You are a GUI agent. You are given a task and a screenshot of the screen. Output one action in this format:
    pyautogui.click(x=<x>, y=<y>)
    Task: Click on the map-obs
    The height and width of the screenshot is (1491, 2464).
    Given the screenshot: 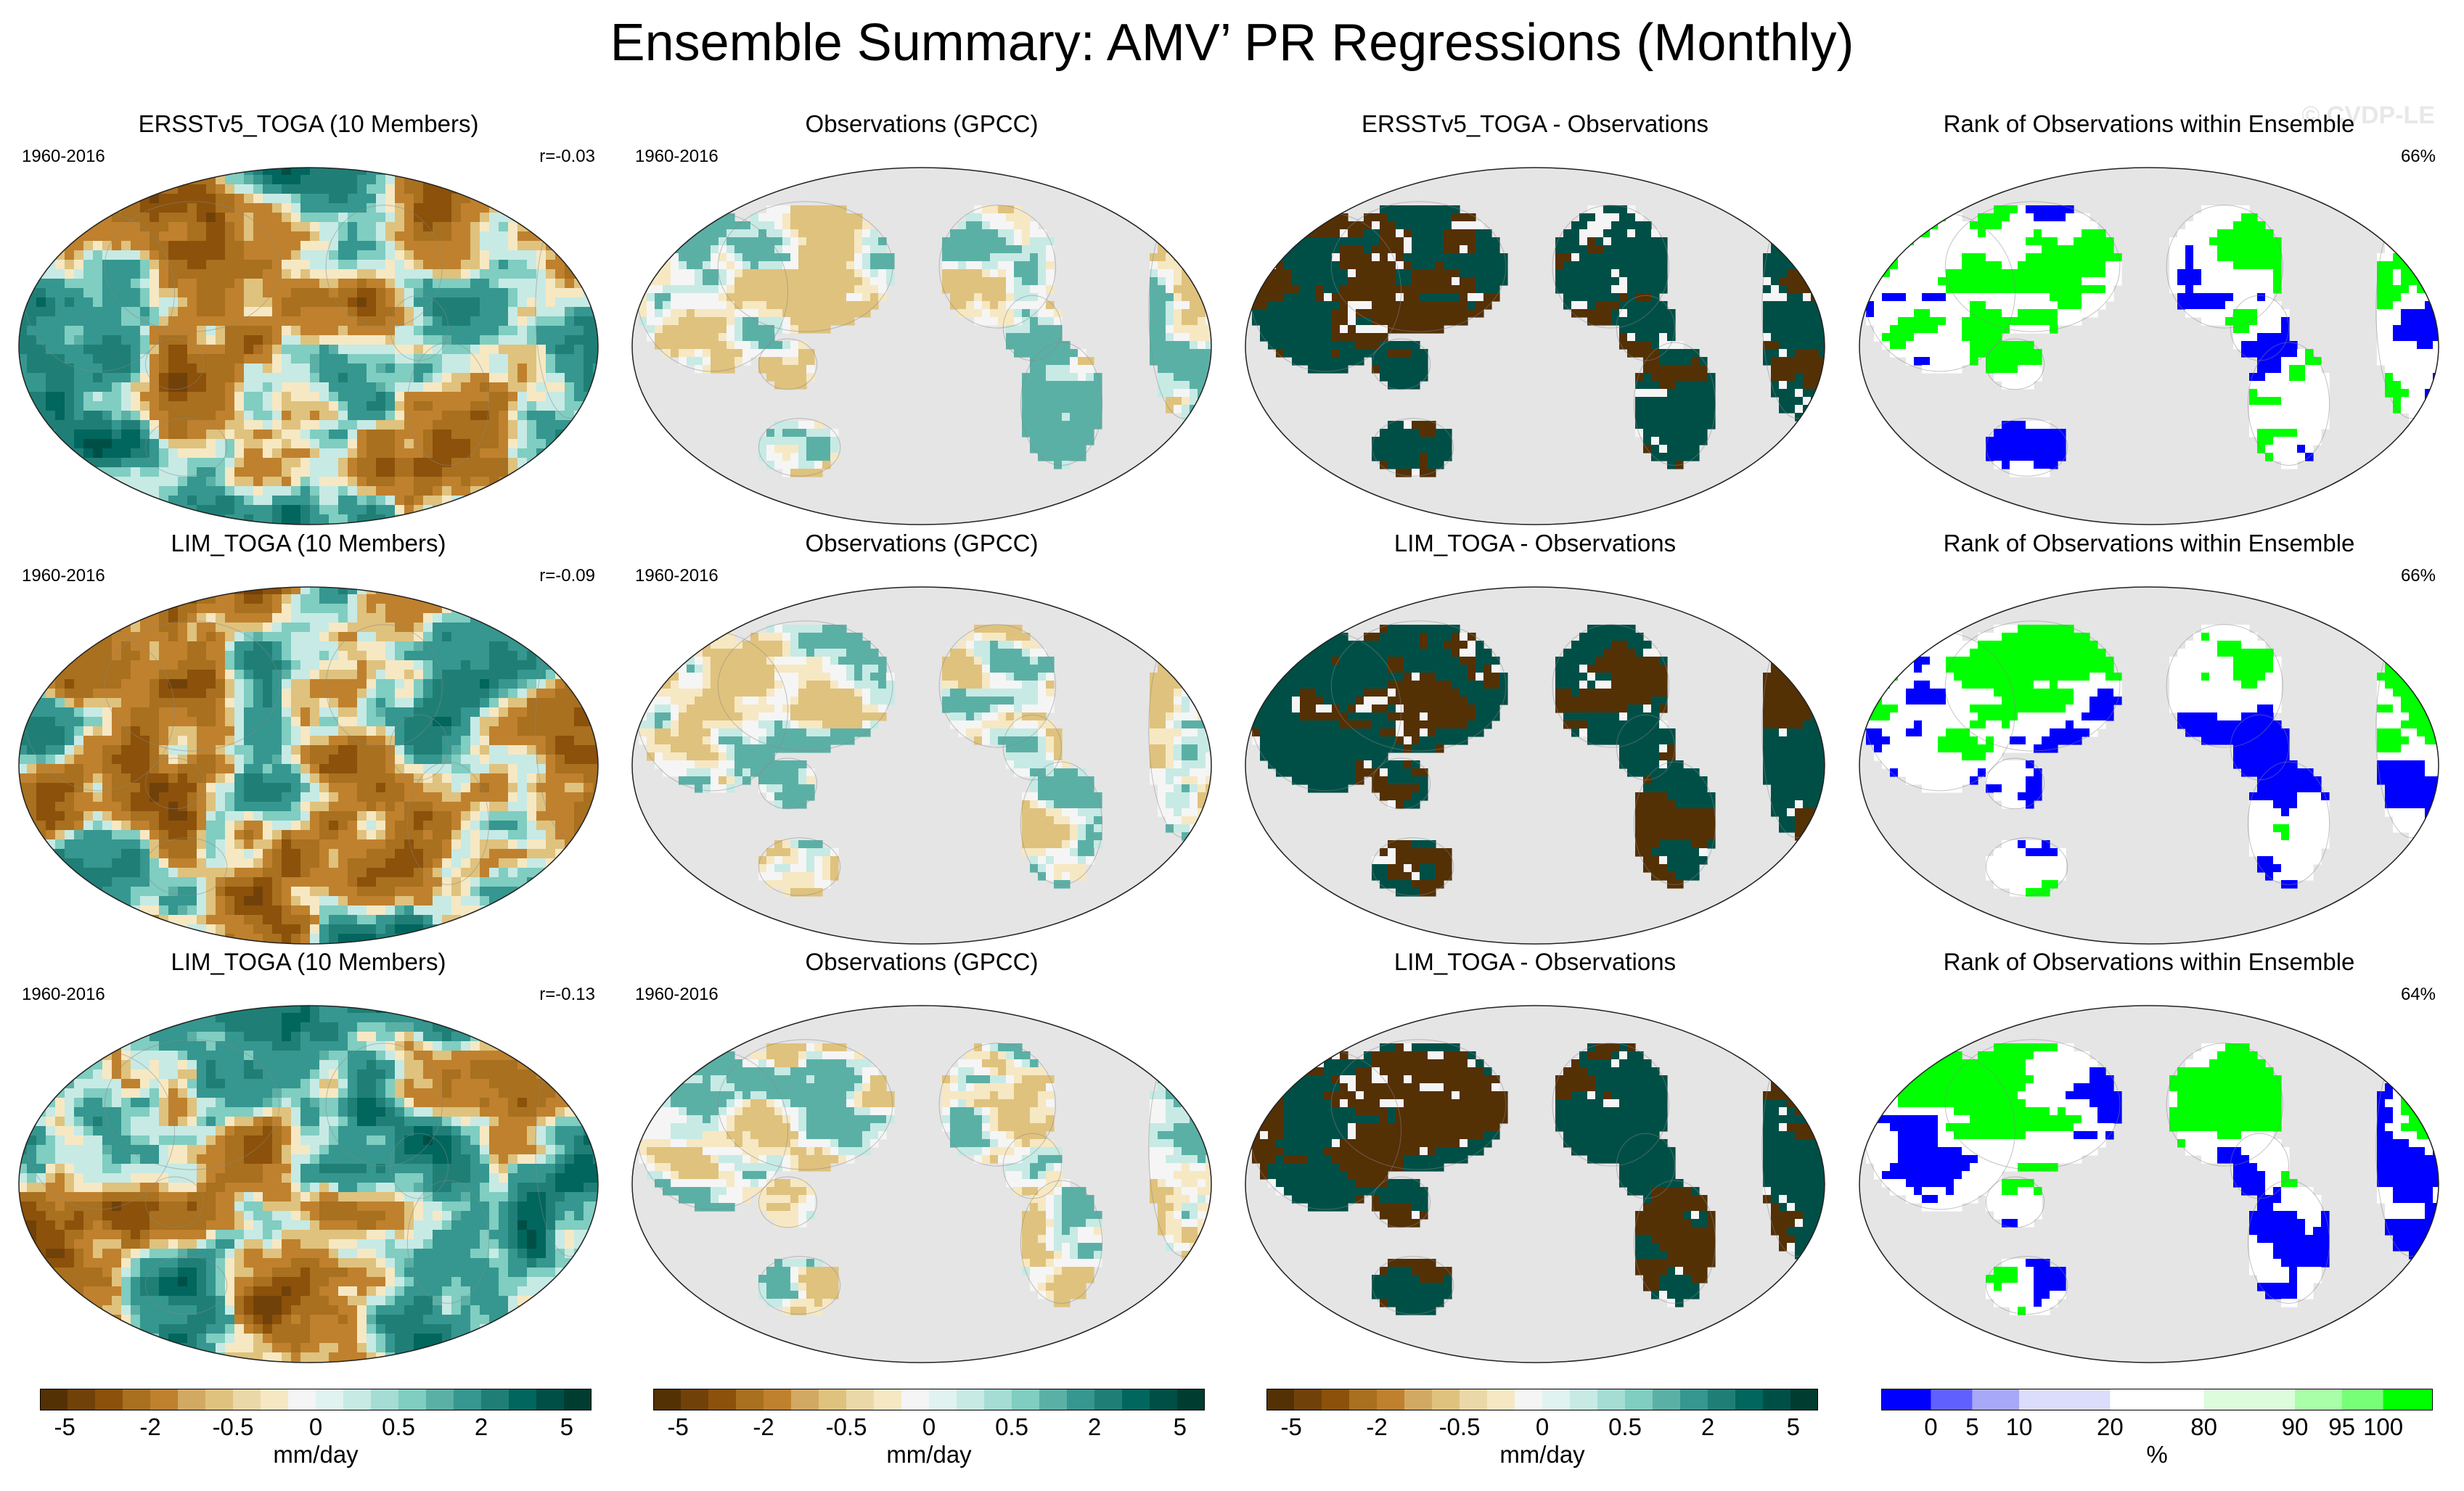 What is the action you would take?
    pyautogui.click(x=921, y=346)
    